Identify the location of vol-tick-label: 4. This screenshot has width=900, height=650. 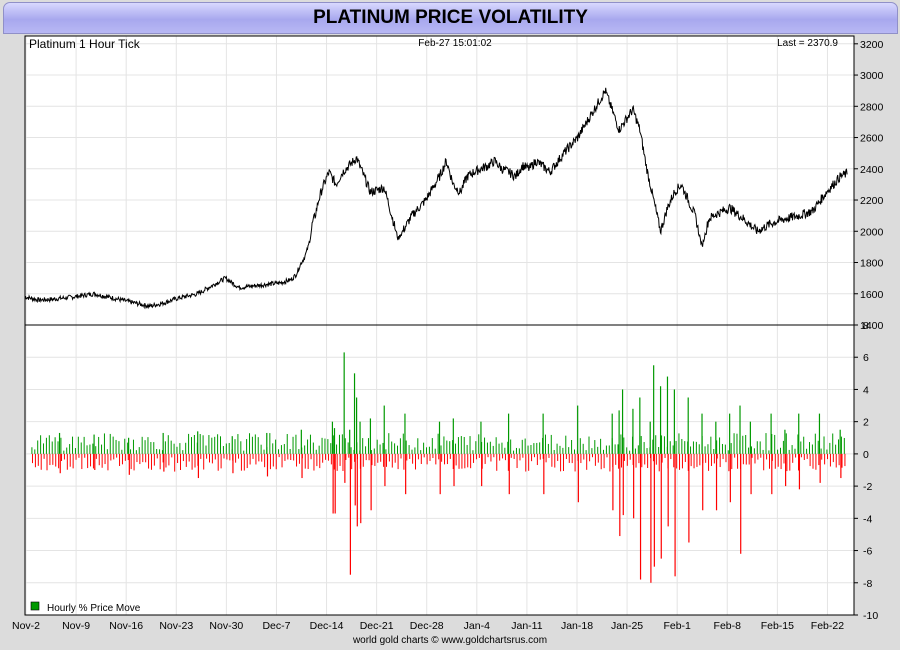
(866, 390).